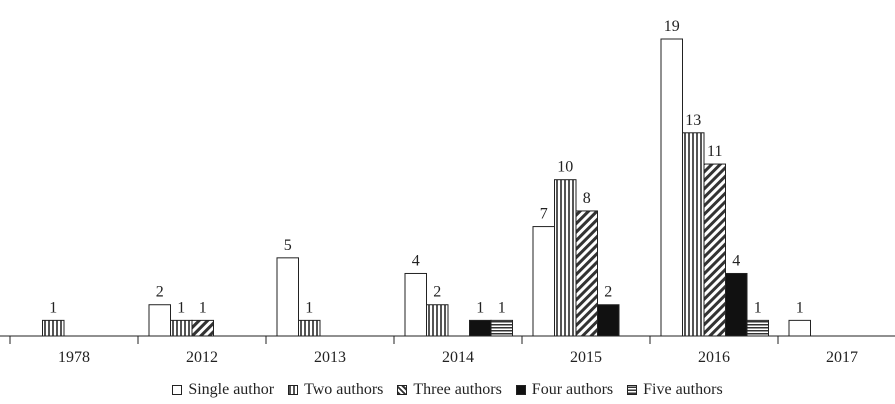 The height and width of the screenshot is (404, 895). I want to click on legend-label: Single author, so click(231, 389).